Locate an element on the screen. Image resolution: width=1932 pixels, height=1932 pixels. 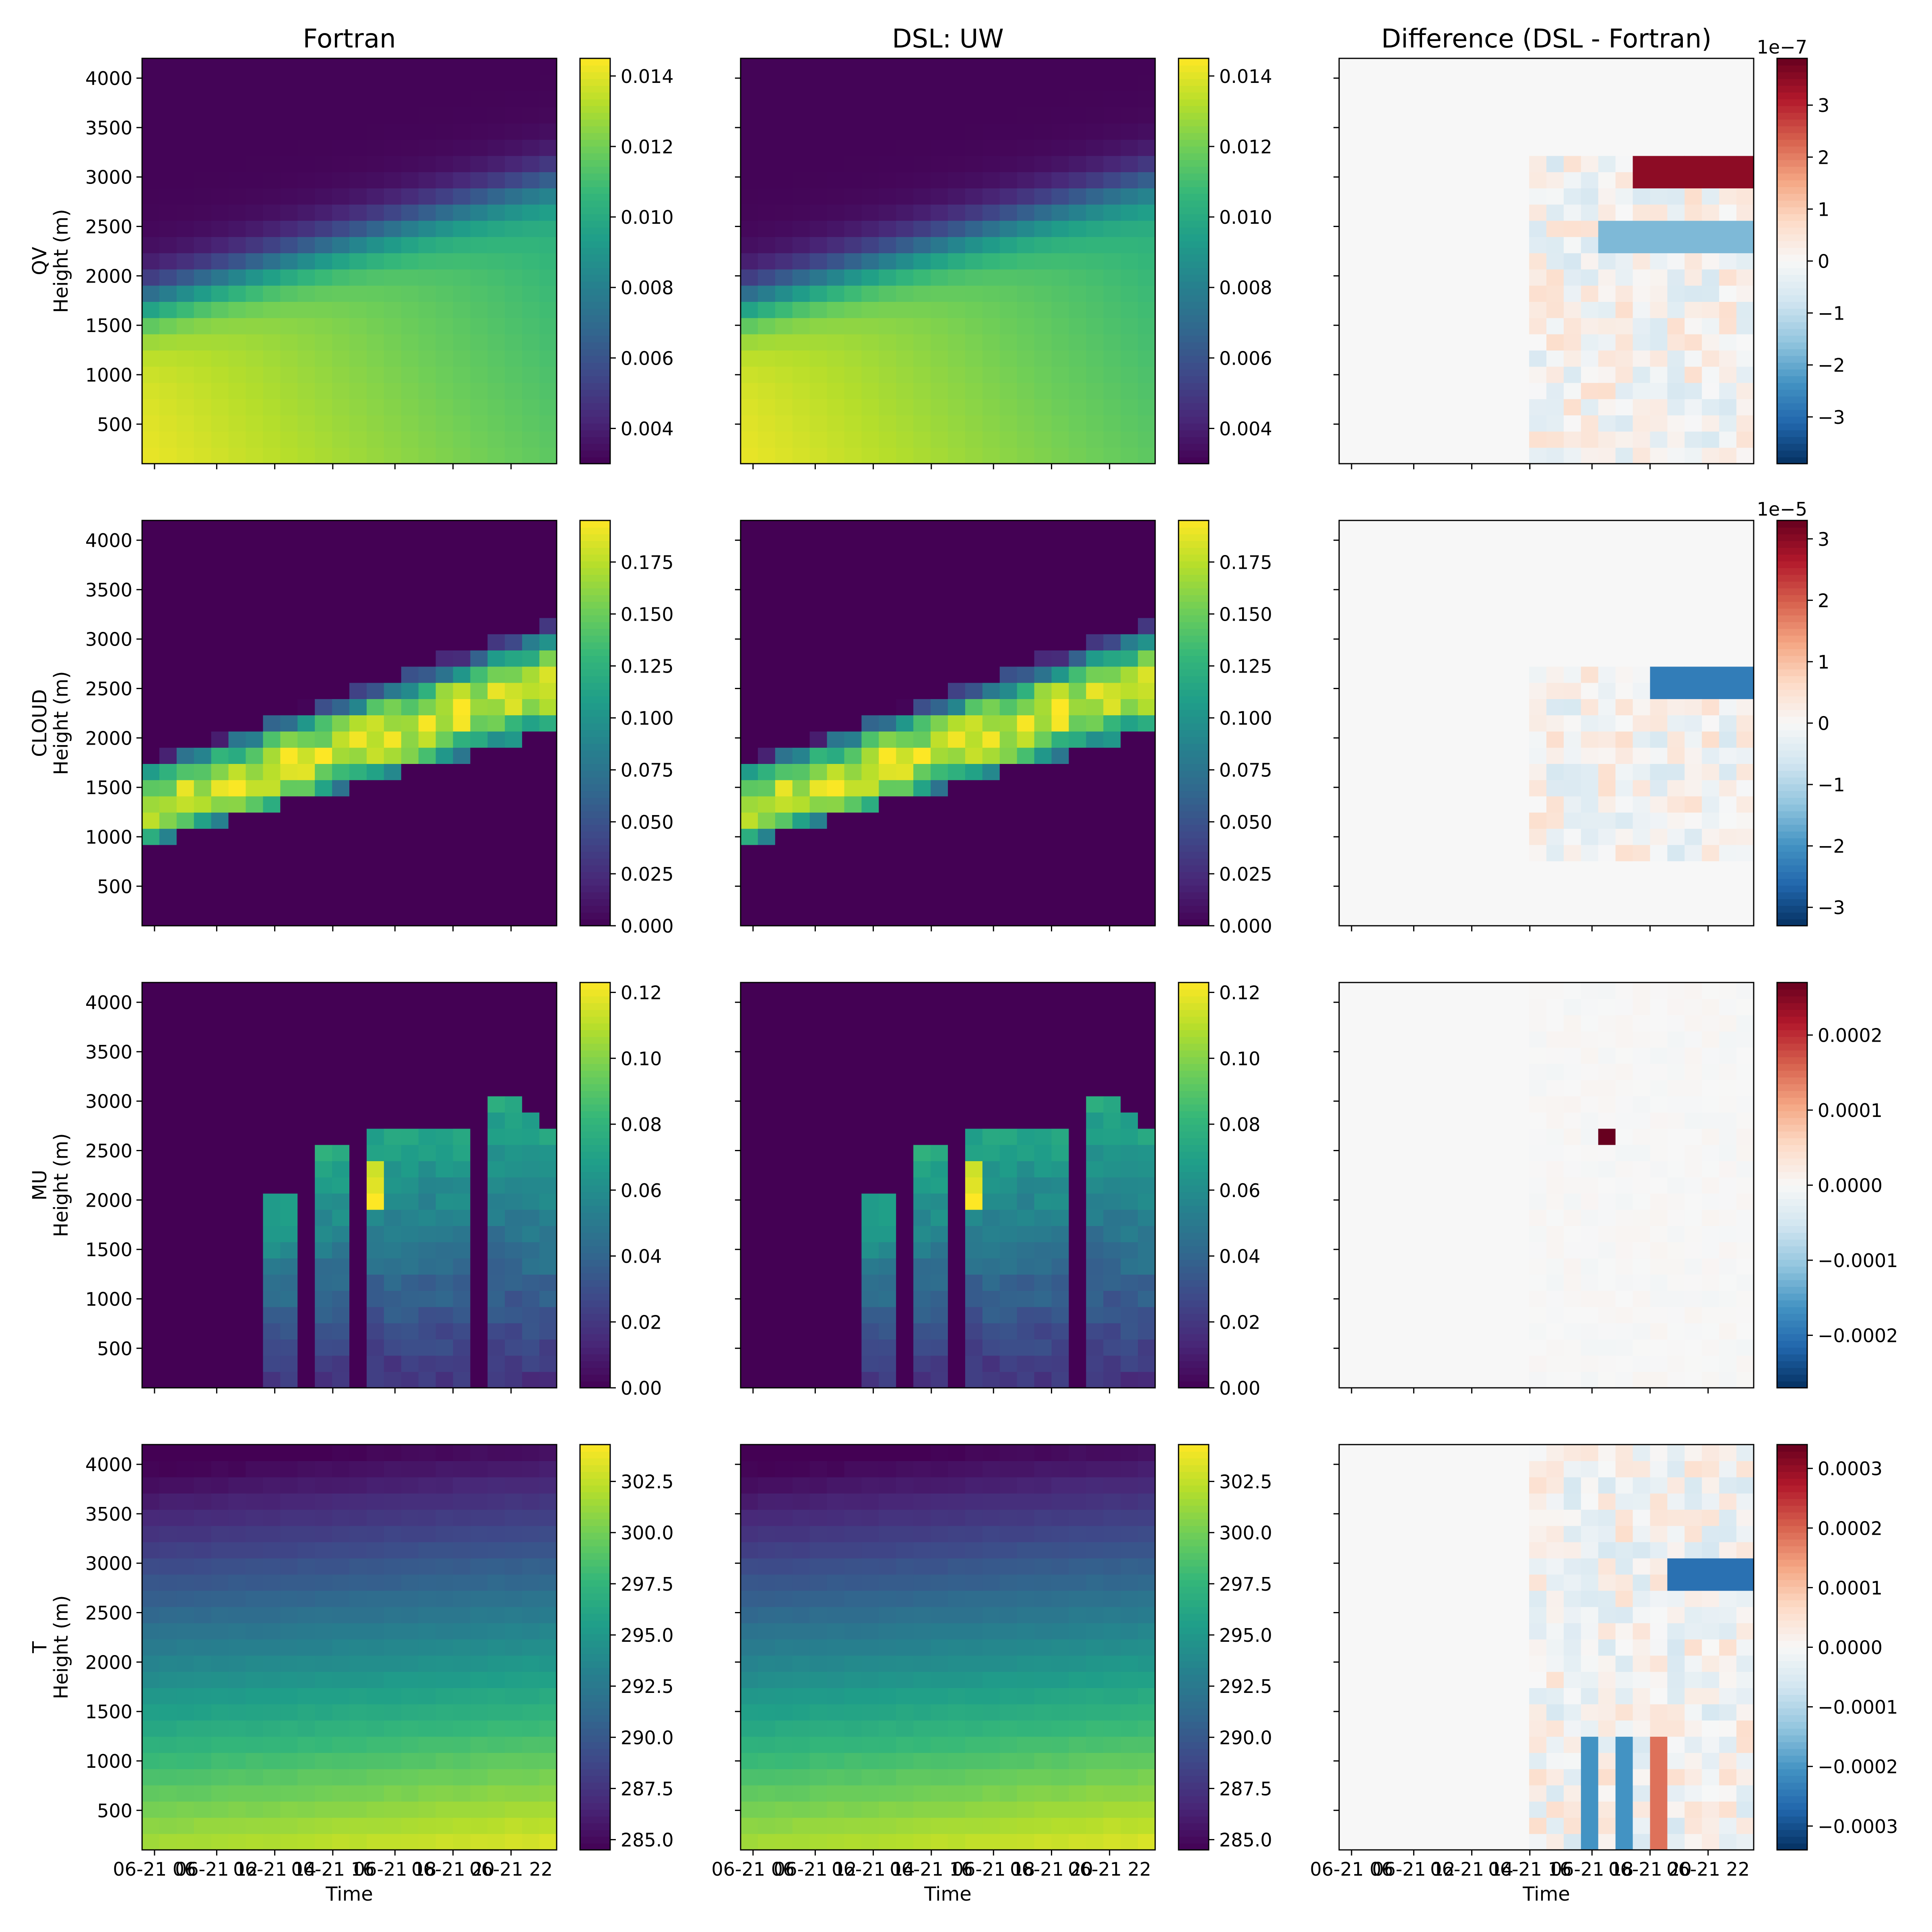
colorbar-tick-label: 3 is located at coordinates (1823, 106).